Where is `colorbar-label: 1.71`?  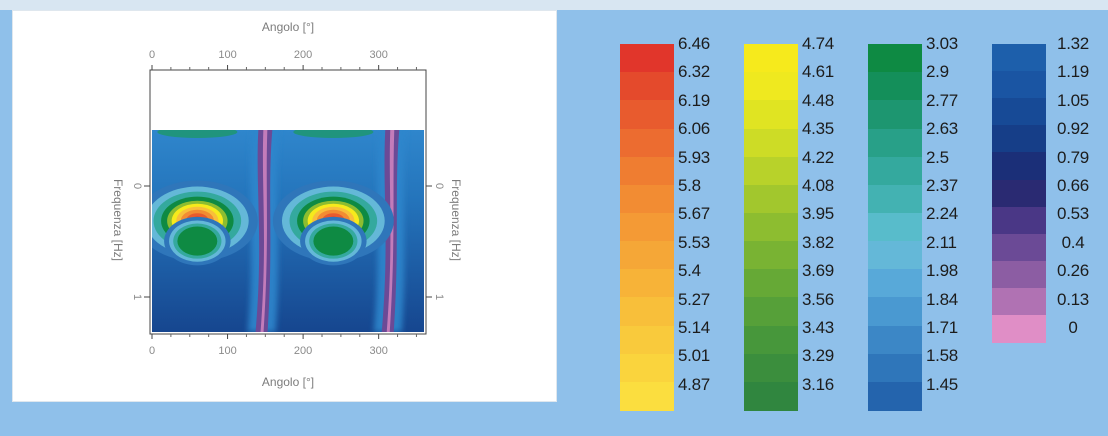 colorbar-label: 1.71 is located at coordinates (942, 327).